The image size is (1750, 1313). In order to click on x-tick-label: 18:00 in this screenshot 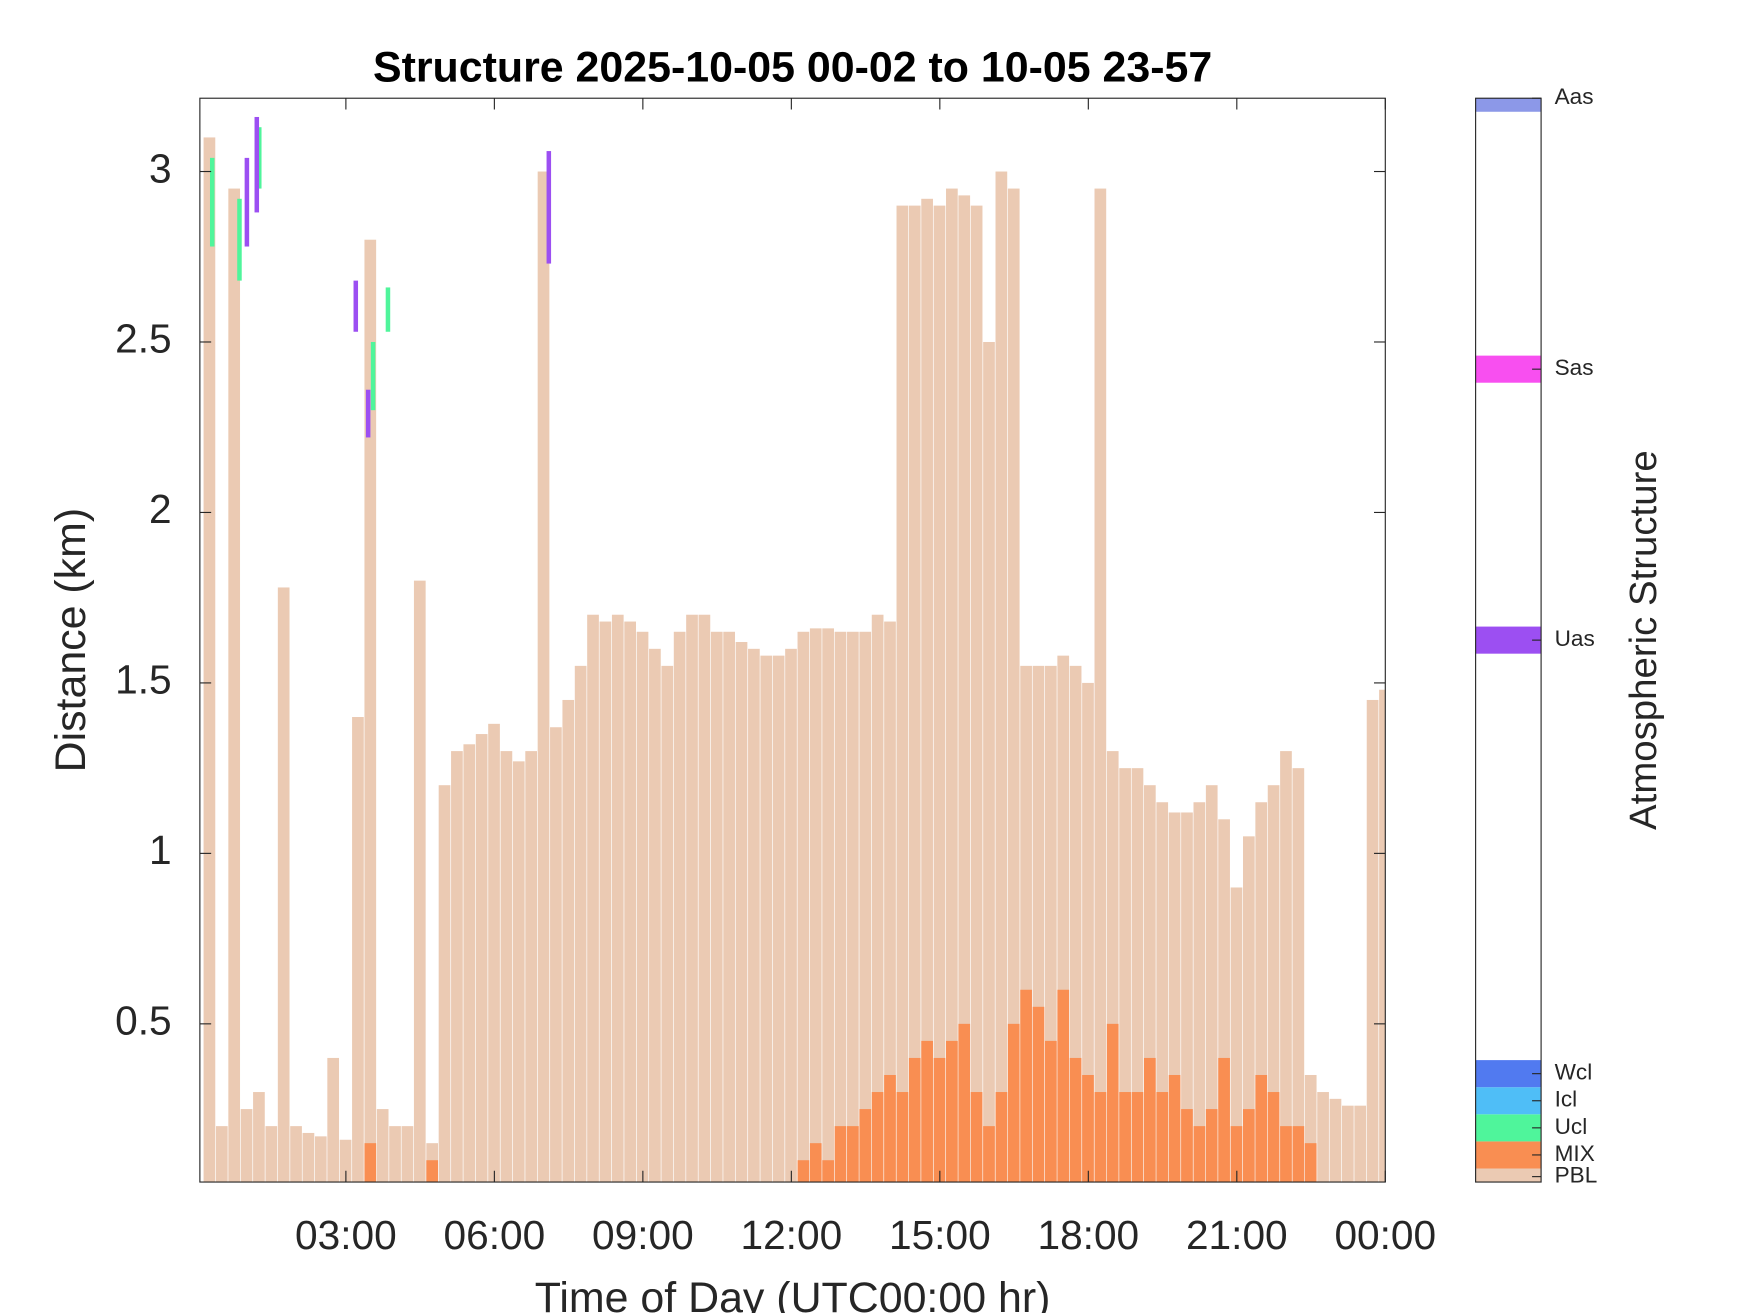, I will do `click(1088, 1235)`.